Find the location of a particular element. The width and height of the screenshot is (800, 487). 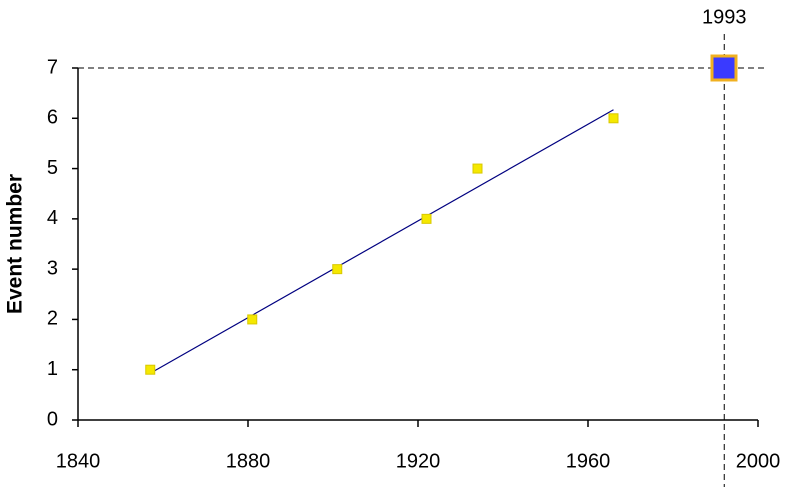

x-tick-label: 1920 is located at coordinates (418, 461).